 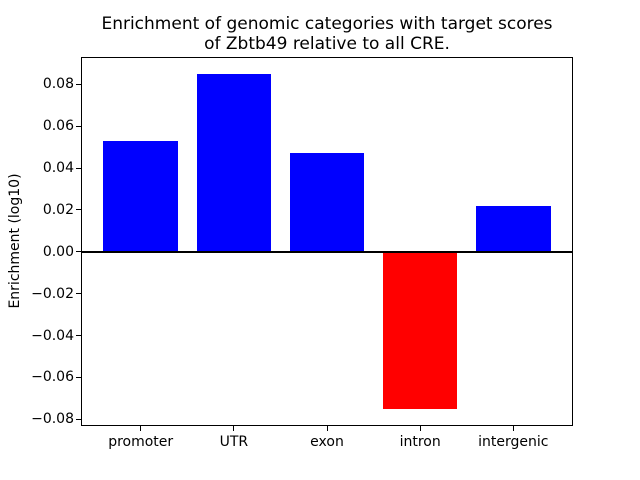 I want to click on y-tick-label: −0.02, so click(x=52, y=293).